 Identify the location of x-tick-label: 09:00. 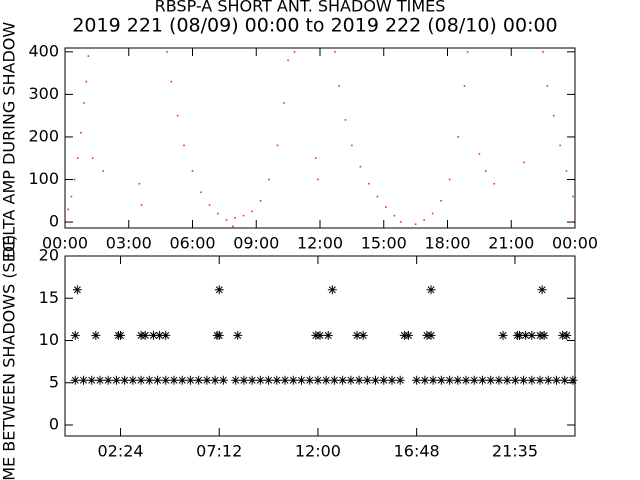
(256, 243).